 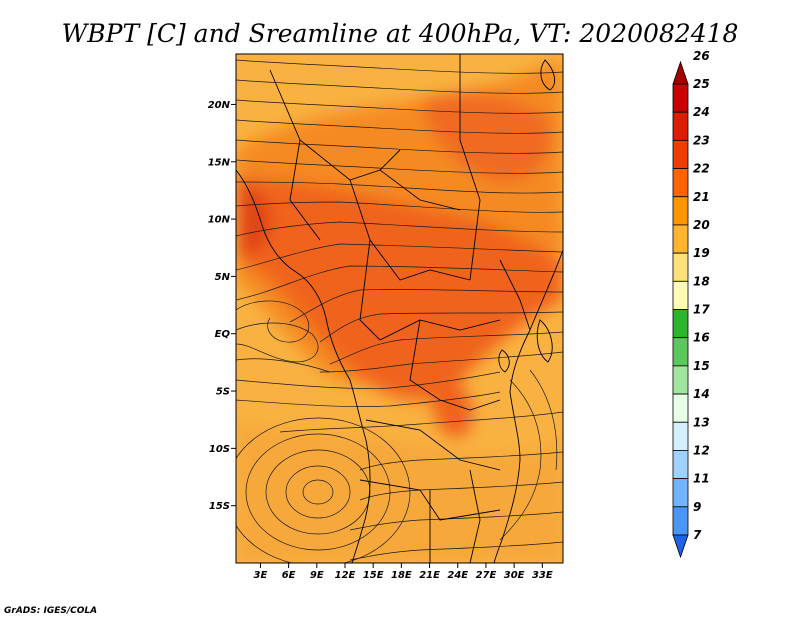 What do you see at coordinates (701, 169) in the screenshot?
I see `colorbar-label: 22` at bounding box center [701, 169].